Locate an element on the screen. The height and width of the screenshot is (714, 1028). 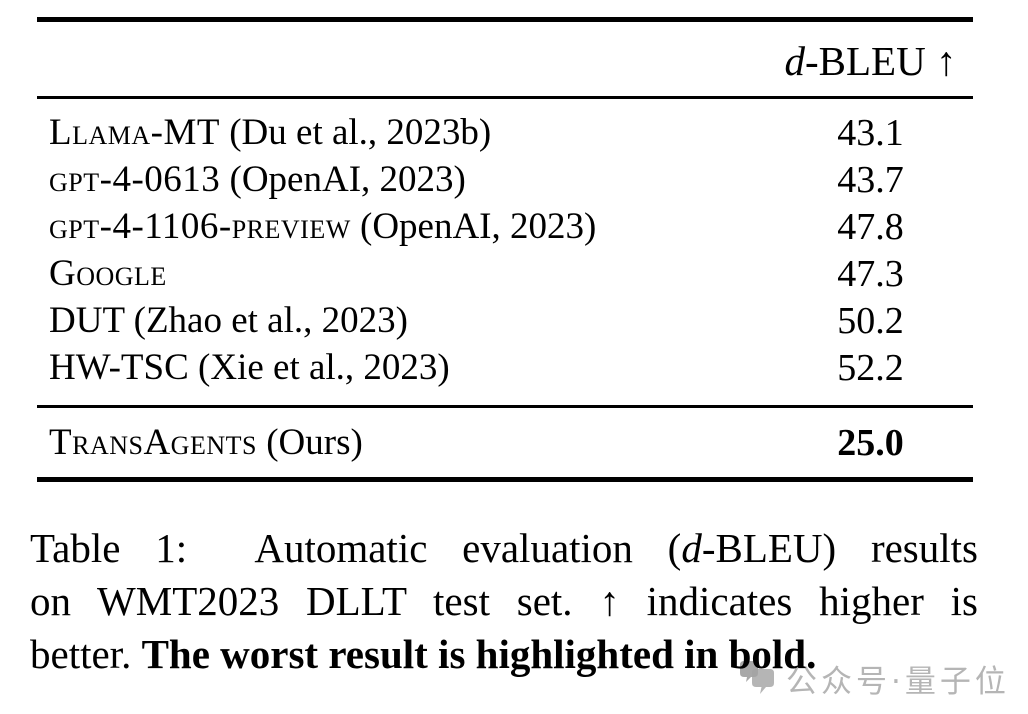
table-row: HW-TSC (Xie et al., 2023) 52.2 is located at coordinates (505, 367).